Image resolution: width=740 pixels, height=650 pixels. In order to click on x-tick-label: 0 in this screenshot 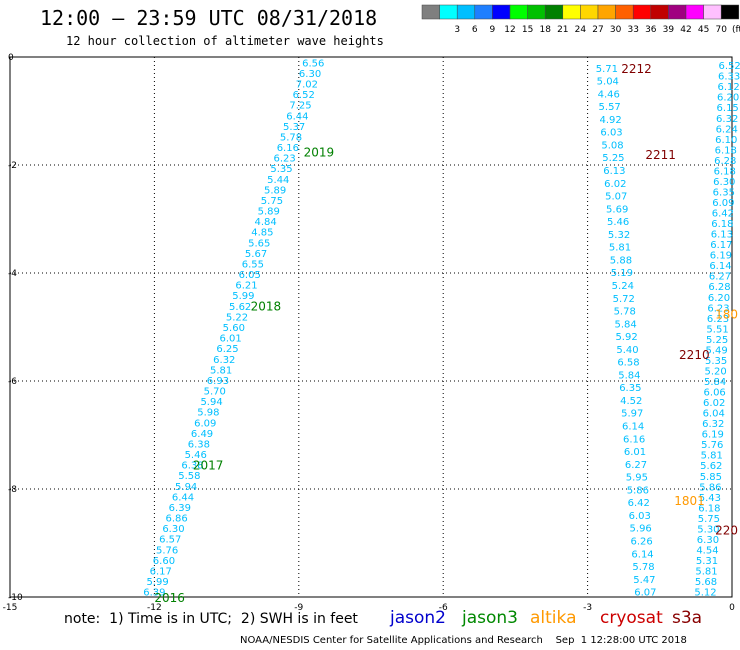, I will do `click(732, 608)`.